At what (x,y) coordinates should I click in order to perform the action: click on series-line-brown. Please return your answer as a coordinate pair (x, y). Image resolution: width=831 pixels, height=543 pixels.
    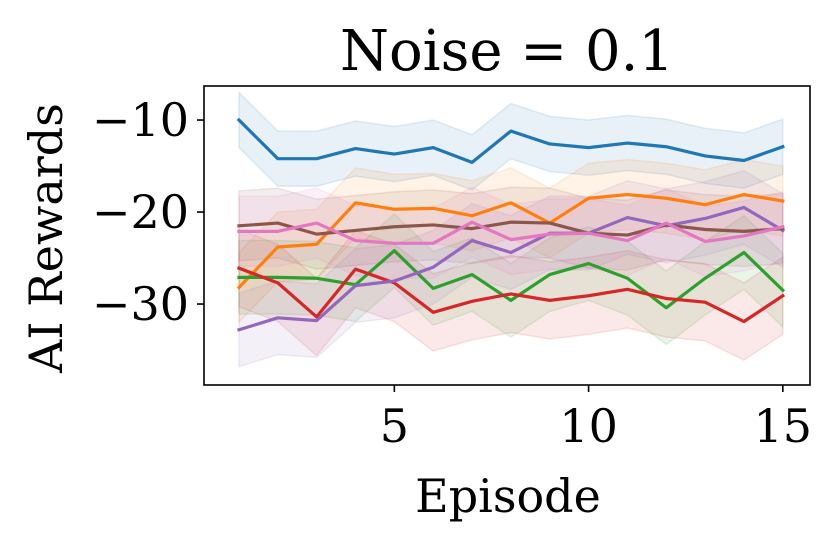
    Looking at the image, I should click on (511, 228).